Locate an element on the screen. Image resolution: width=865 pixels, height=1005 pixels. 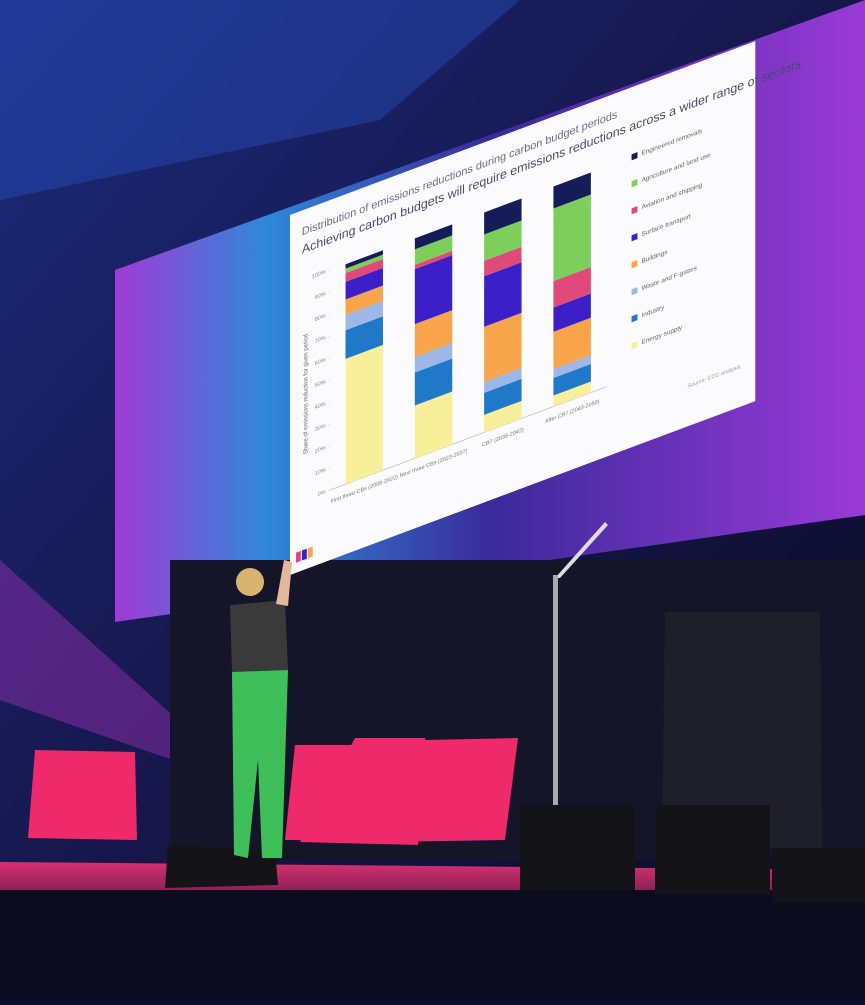
presenter is located at coordinates (261, 709).